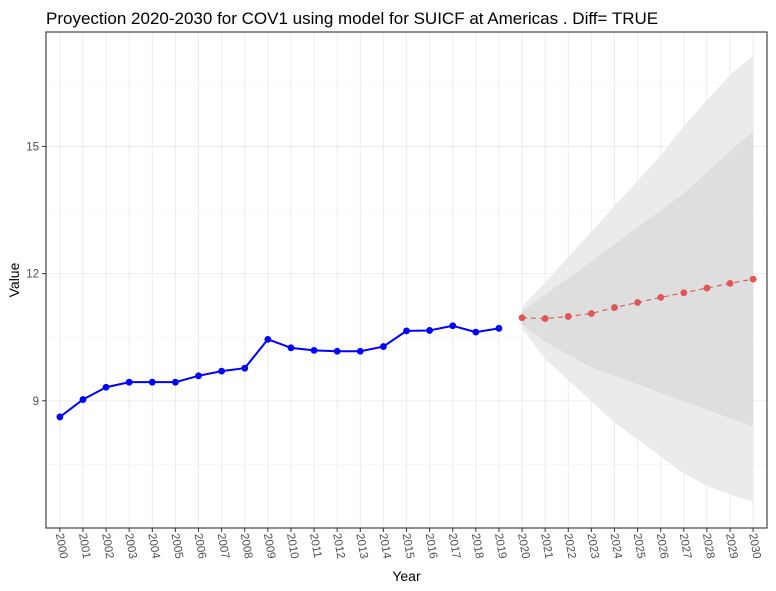 The image size is (776, 591). I want to click on x-tick-label: 2019, so click(500, 545).